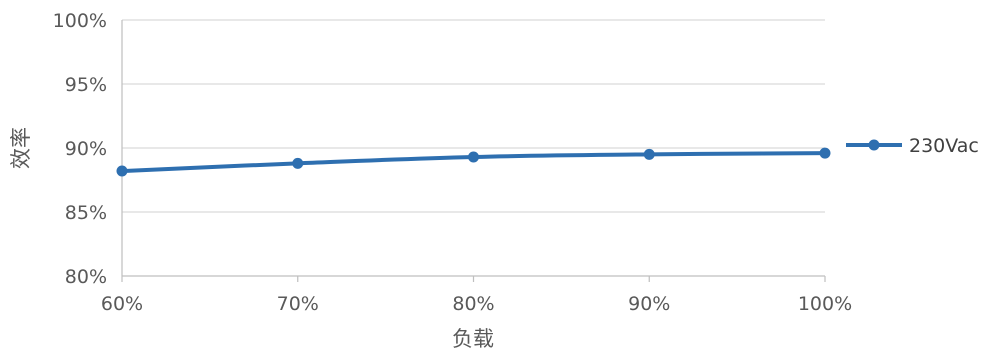 This screenshot has height=353, width=983. Describe the element at coordinates (473, 279) in the screenshot. I see `x-ticks` at that location.